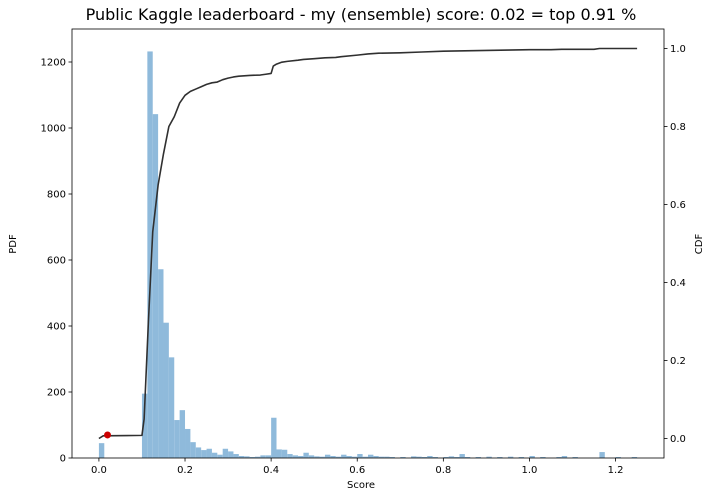 This screenshot has height=496, width=712. What do you see at coordinates (678, 439) in the screenshot?
I see `y-right-tick-label: 0.0` at bounding box center [678, 439].